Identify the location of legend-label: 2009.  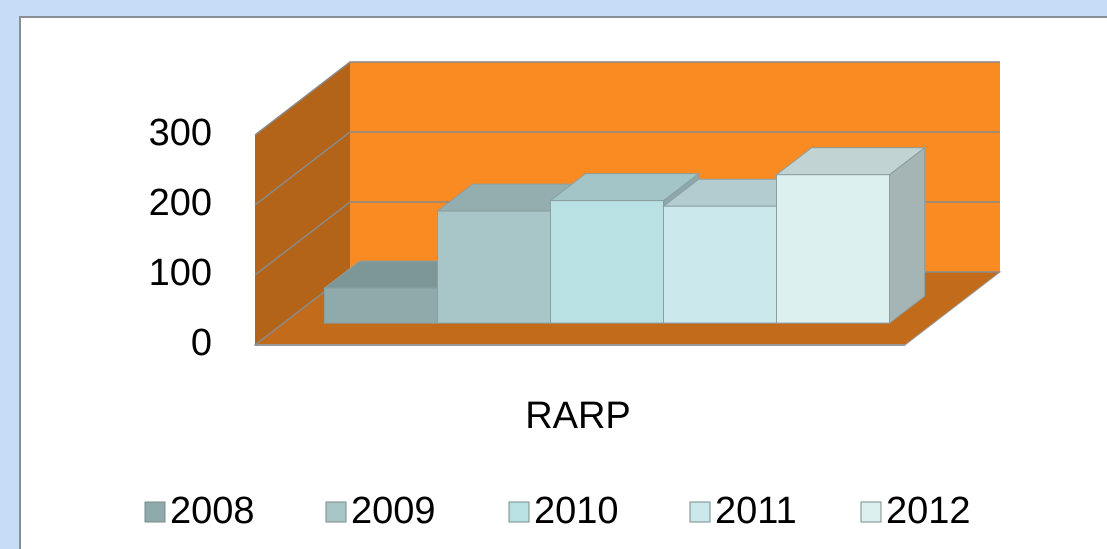
(393, 511).